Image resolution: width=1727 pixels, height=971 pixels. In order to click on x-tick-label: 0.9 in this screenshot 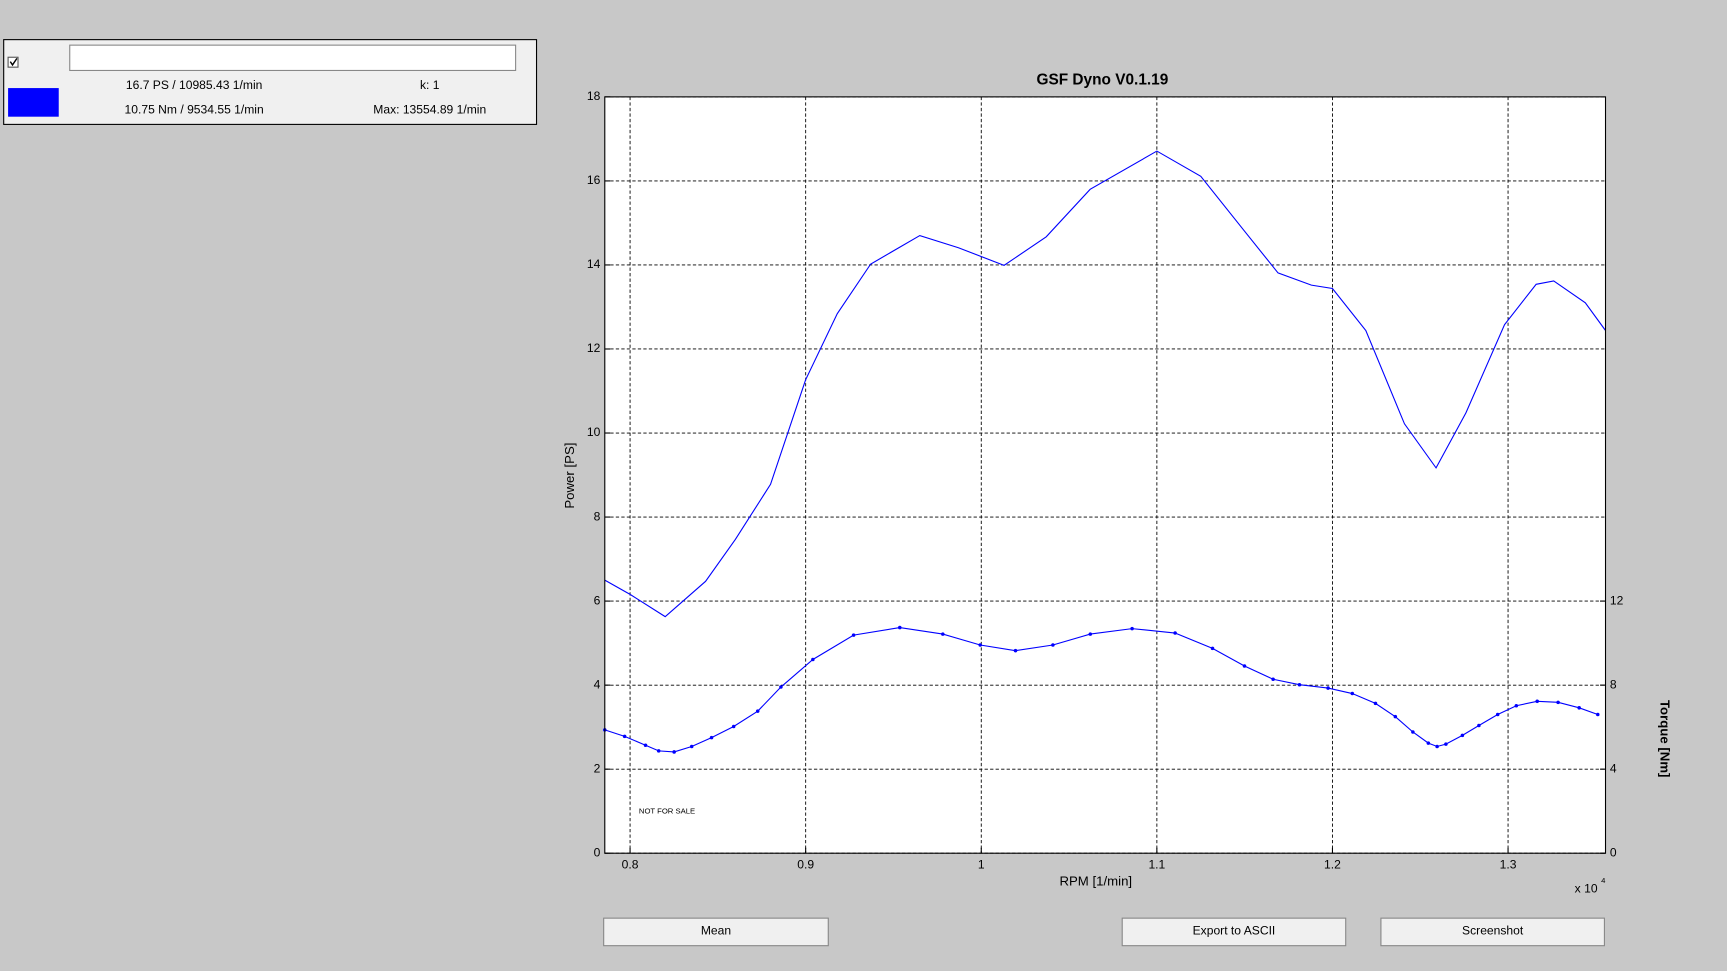, I will do `click(805, 865)`.